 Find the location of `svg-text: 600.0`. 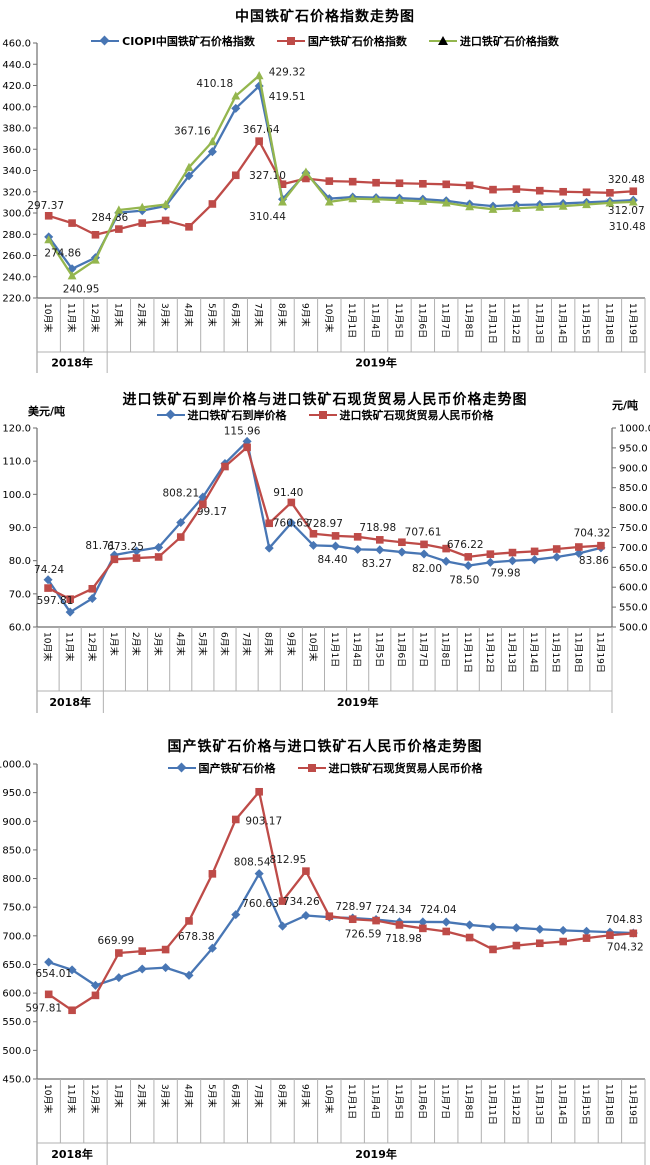

svg-text: 600.0 is located at coordinates (16, 994).